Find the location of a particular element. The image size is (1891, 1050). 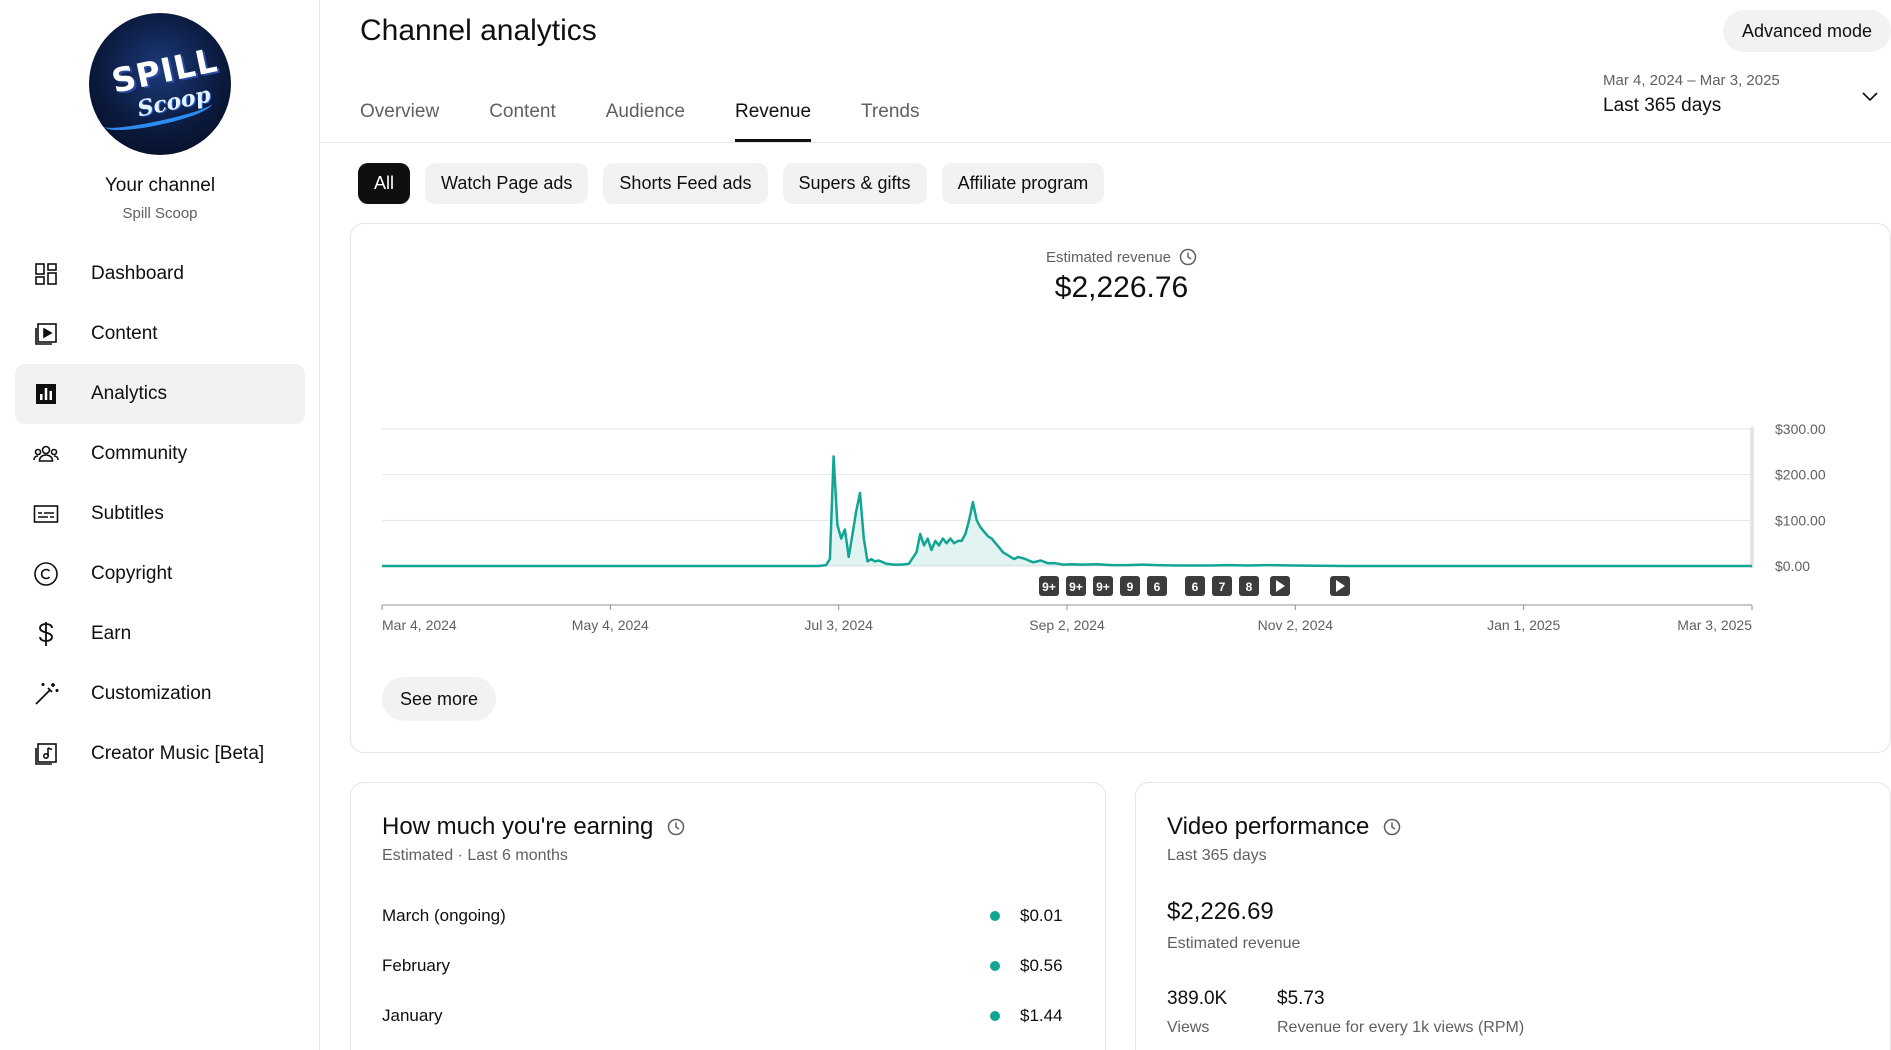

sidebar-item-earn: Earn is located at coordinates (160, 634).